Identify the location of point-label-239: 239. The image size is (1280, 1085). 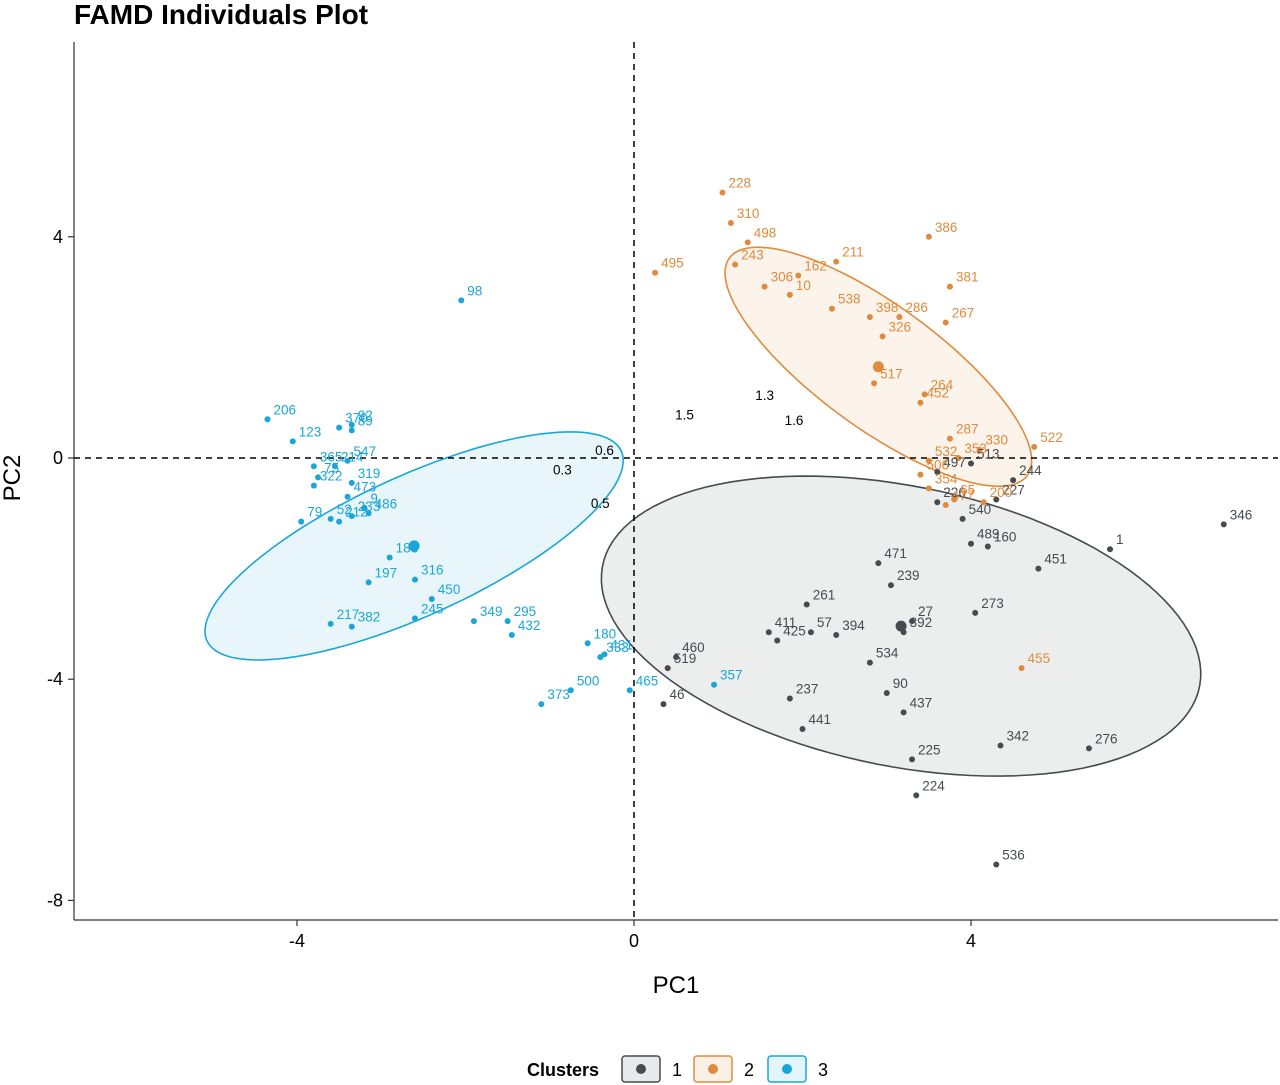
(908, 575).